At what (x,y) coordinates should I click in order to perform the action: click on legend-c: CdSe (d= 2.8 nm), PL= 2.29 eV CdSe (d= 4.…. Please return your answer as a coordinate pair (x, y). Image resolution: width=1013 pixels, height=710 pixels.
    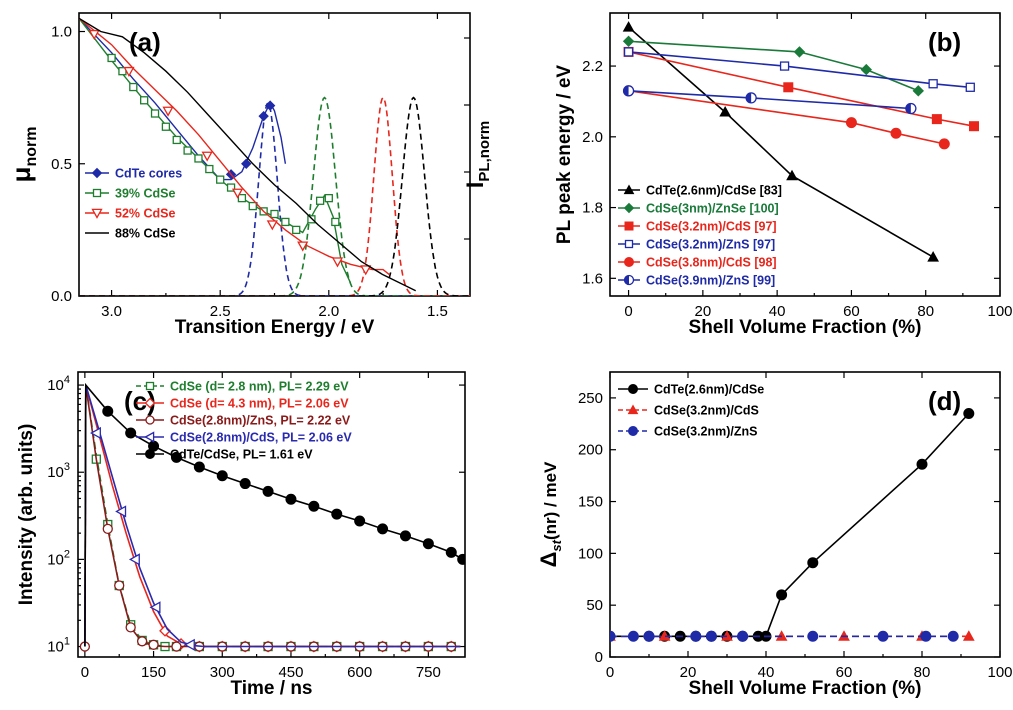
    Looking at the image, I should click on (244, 421).